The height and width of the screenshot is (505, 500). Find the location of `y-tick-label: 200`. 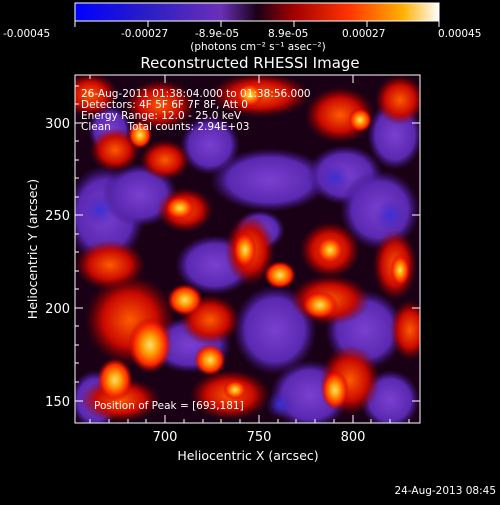

y-tick-label: 200 is located at coordinates (57, 309).